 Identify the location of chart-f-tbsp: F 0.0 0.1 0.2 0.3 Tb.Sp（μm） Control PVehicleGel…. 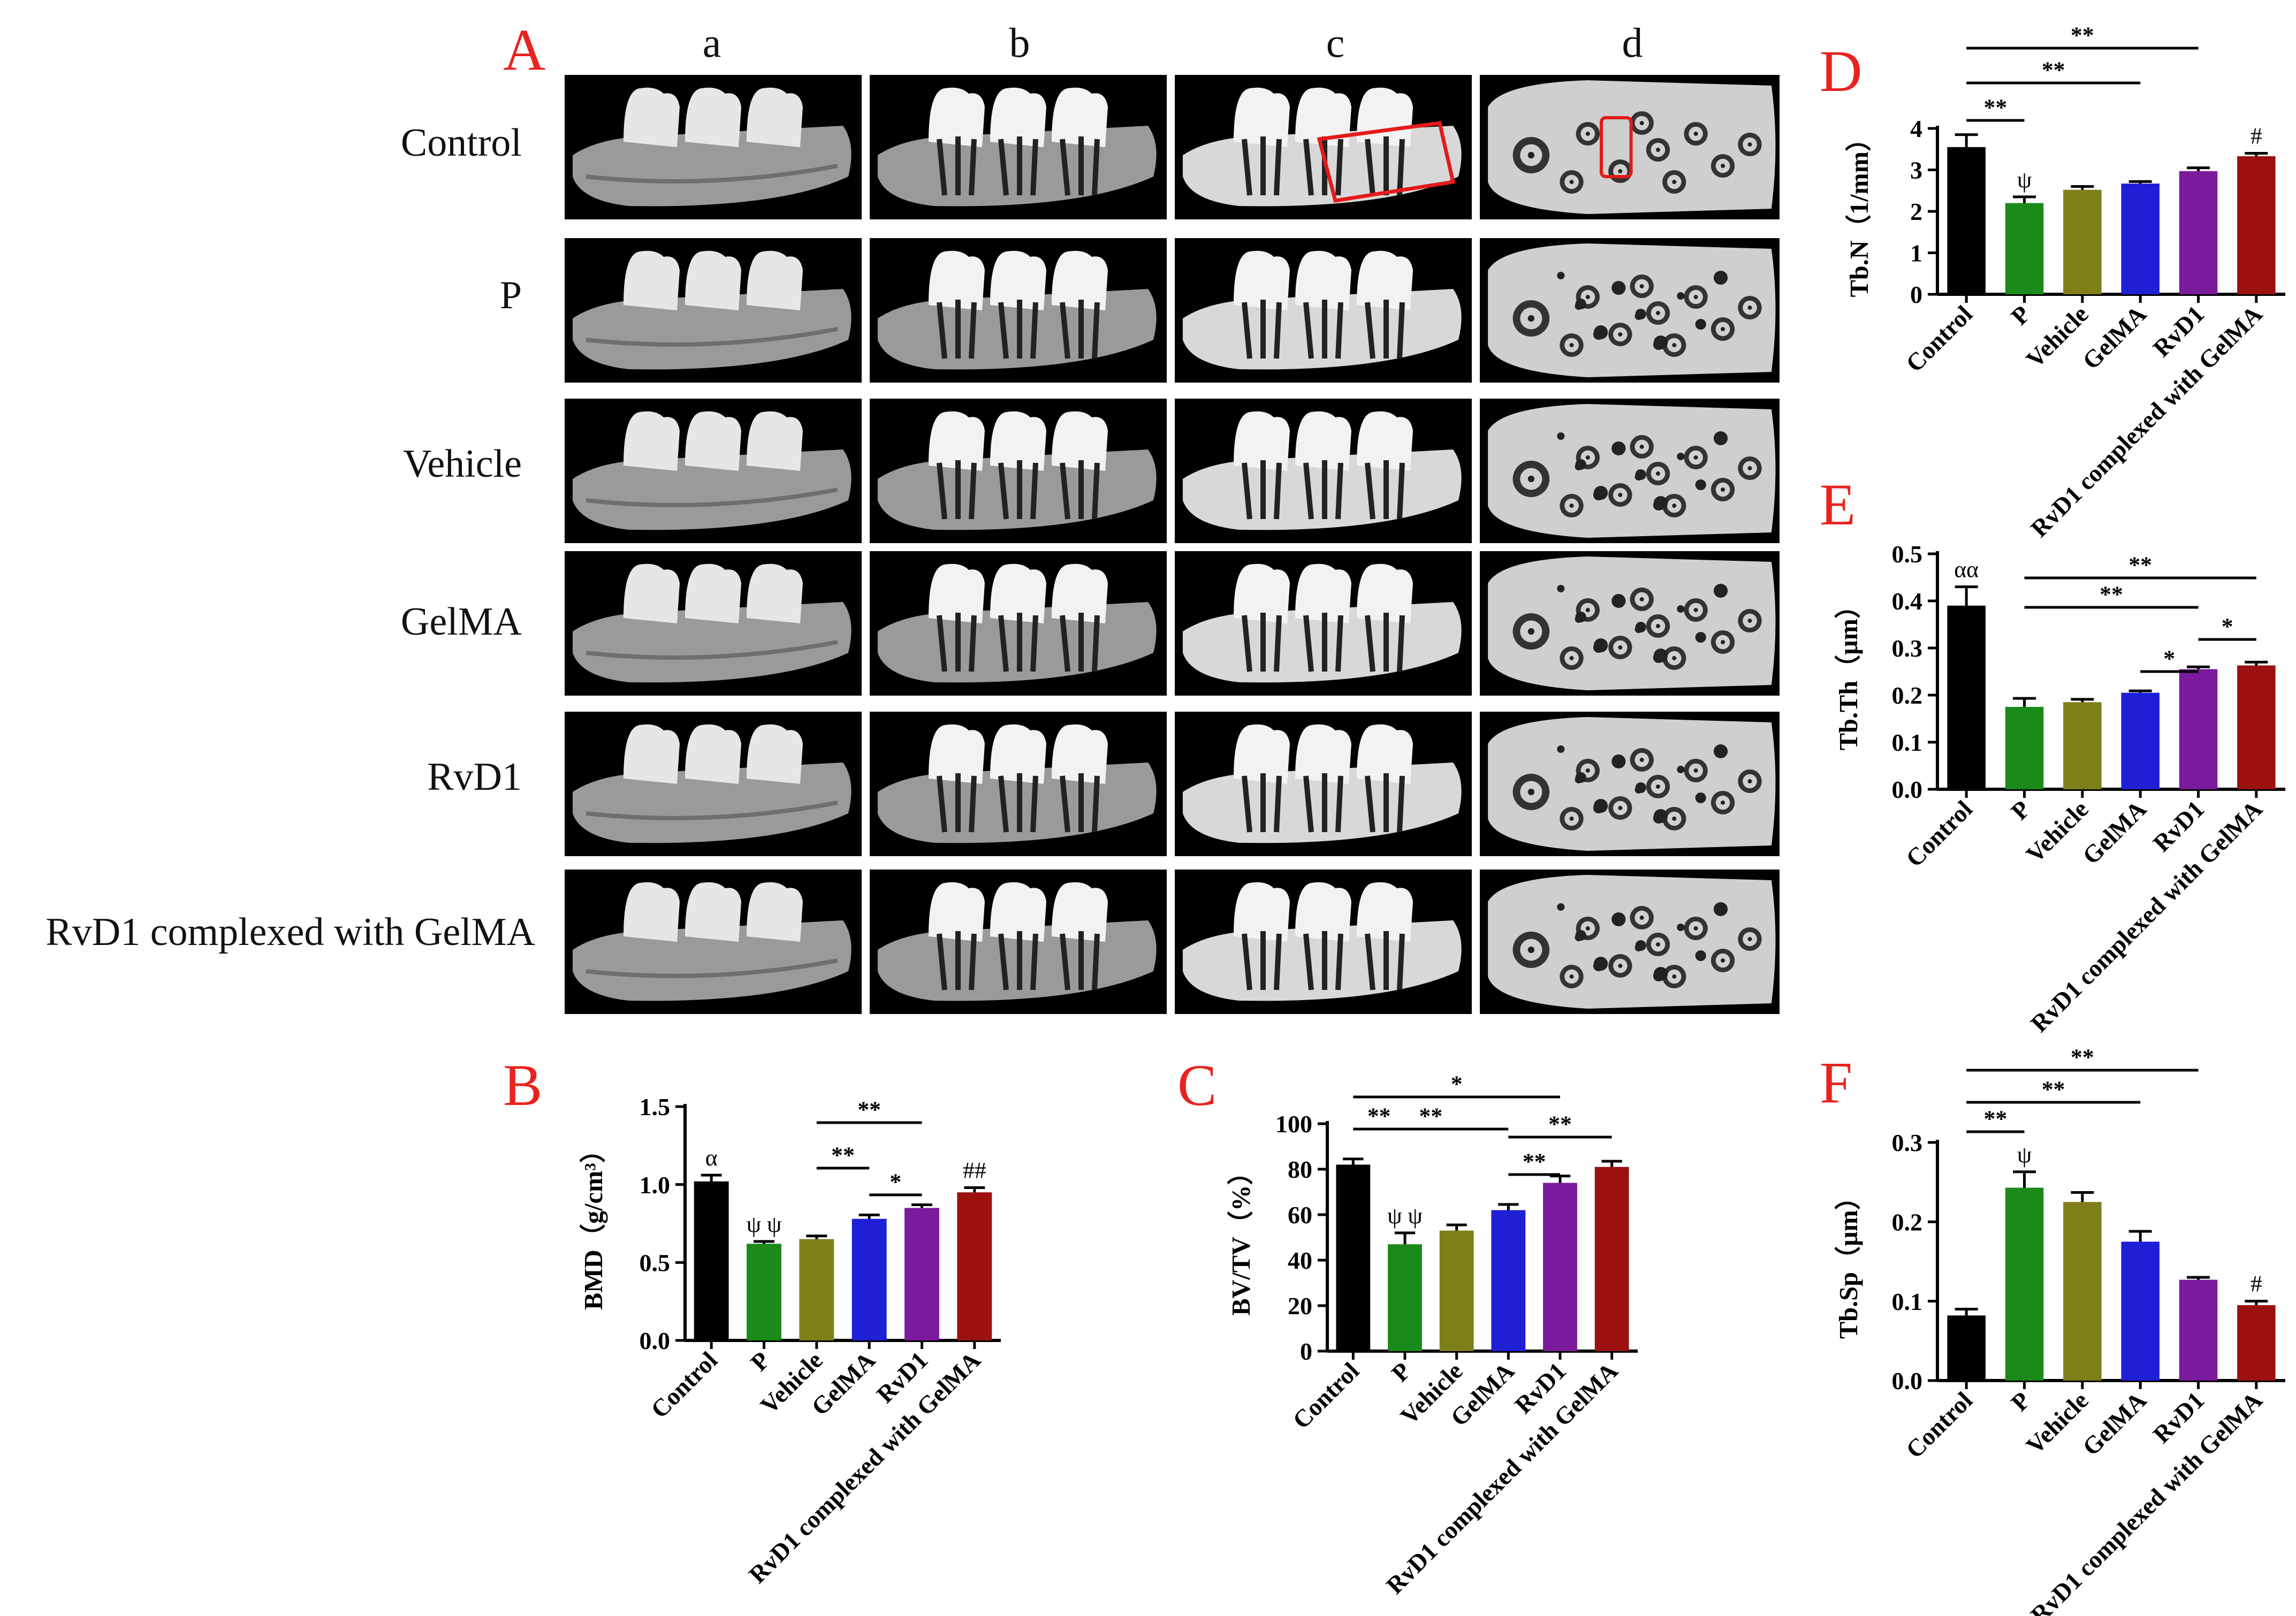
(2052, 1331).